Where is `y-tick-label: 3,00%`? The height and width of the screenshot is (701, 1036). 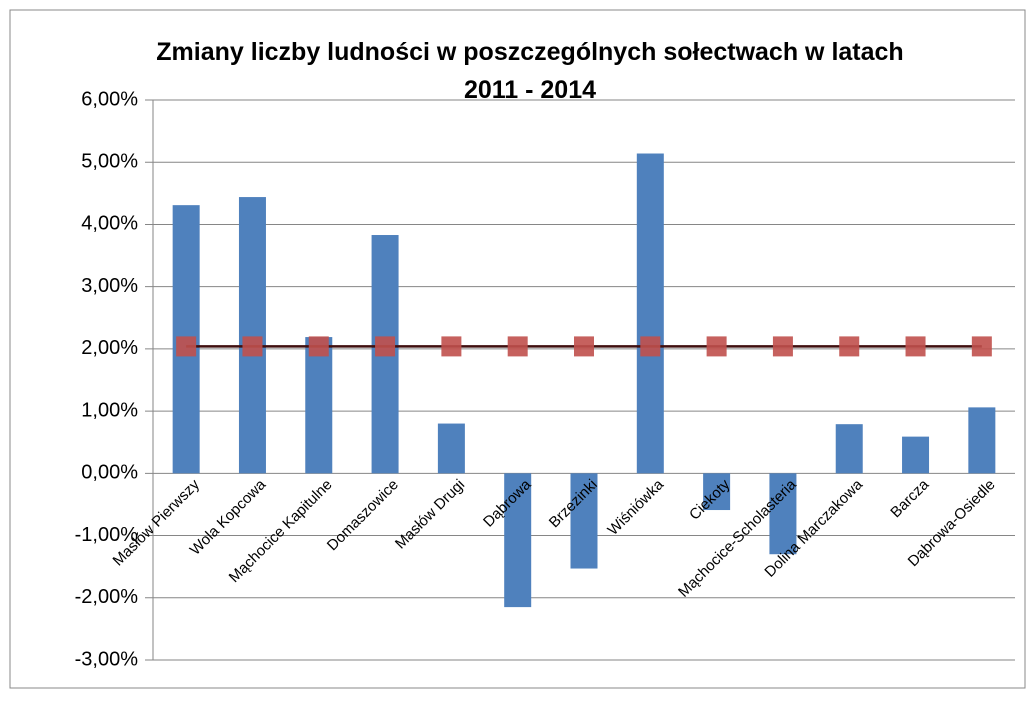
y-tick-label: 3,00% is located at coordinates (109, 286).